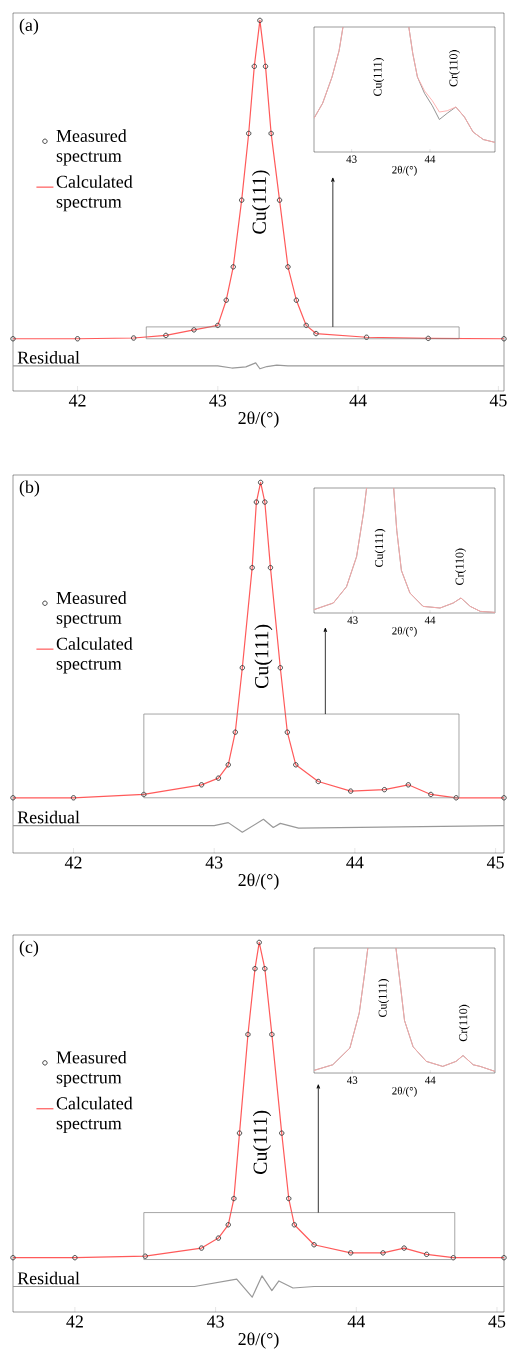 This screenshot has width=511, height=1367. What do you see at coordinates (29, 26) in the screenshot?
I see `chart-title: (a)` at bounding box center [29, 26].